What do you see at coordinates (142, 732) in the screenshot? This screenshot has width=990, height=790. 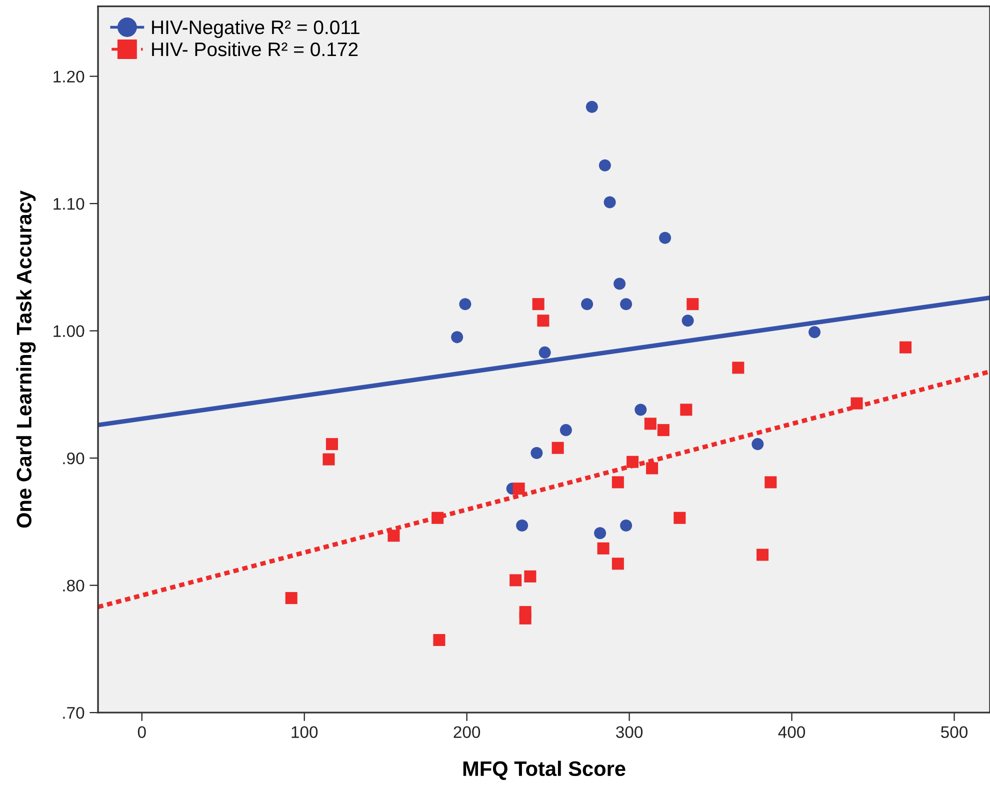 I see `x-tick-label: 0` at bounding box center [142, 732].